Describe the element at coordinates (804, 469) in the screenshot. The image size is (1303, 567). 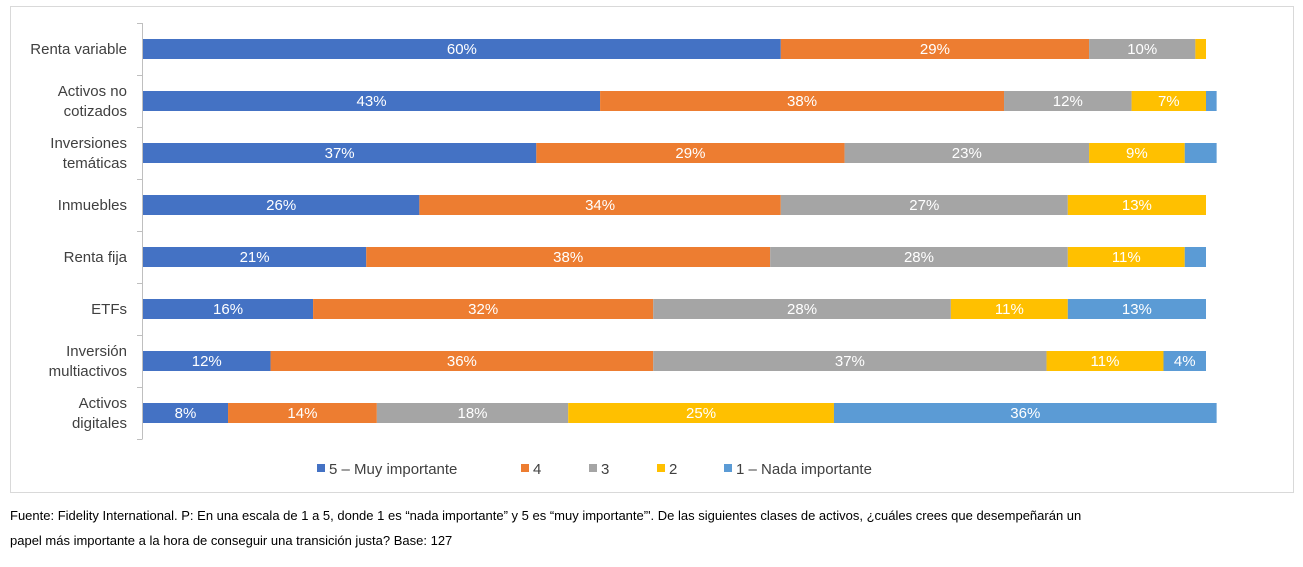
I see `legend-label: 1 – Nada importante` at that location.